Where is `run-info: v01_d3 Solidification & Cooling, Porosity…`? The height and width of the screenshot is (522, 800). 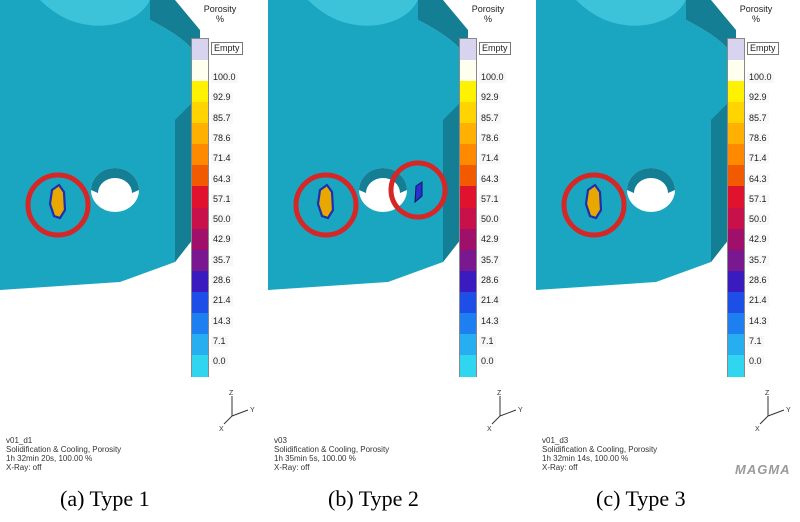
run-info: v01_d3 Solidification & Cooling, Porosity… is located at coordinates (599, 454).